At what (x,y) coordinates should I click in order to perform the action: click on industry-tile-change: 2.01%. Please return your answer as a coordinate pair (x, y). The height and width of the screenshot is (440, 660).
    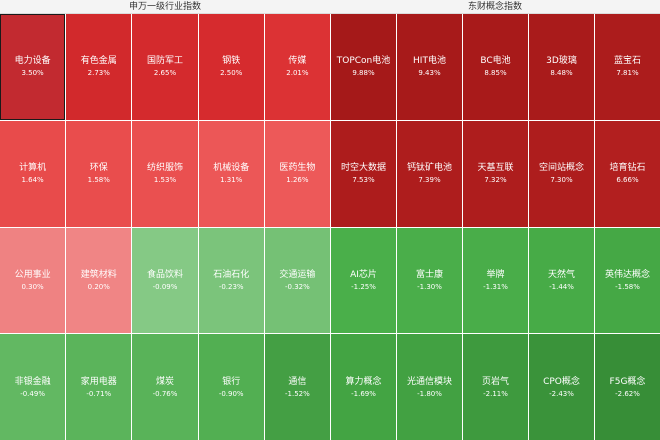
    Looking at the image, I should click on (297, 73).